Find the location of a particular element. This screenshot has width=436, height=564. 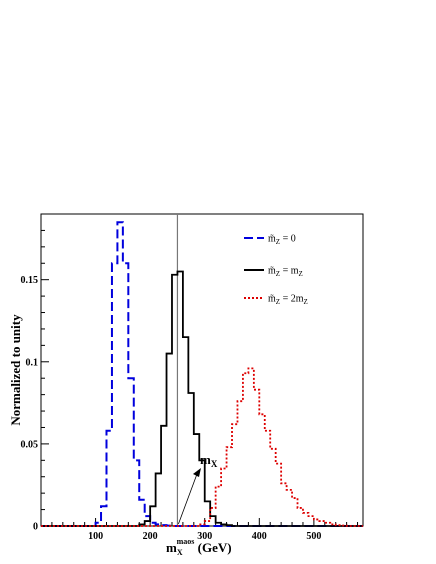

x-tick-label: 500 is located at coordinates (313, 536).